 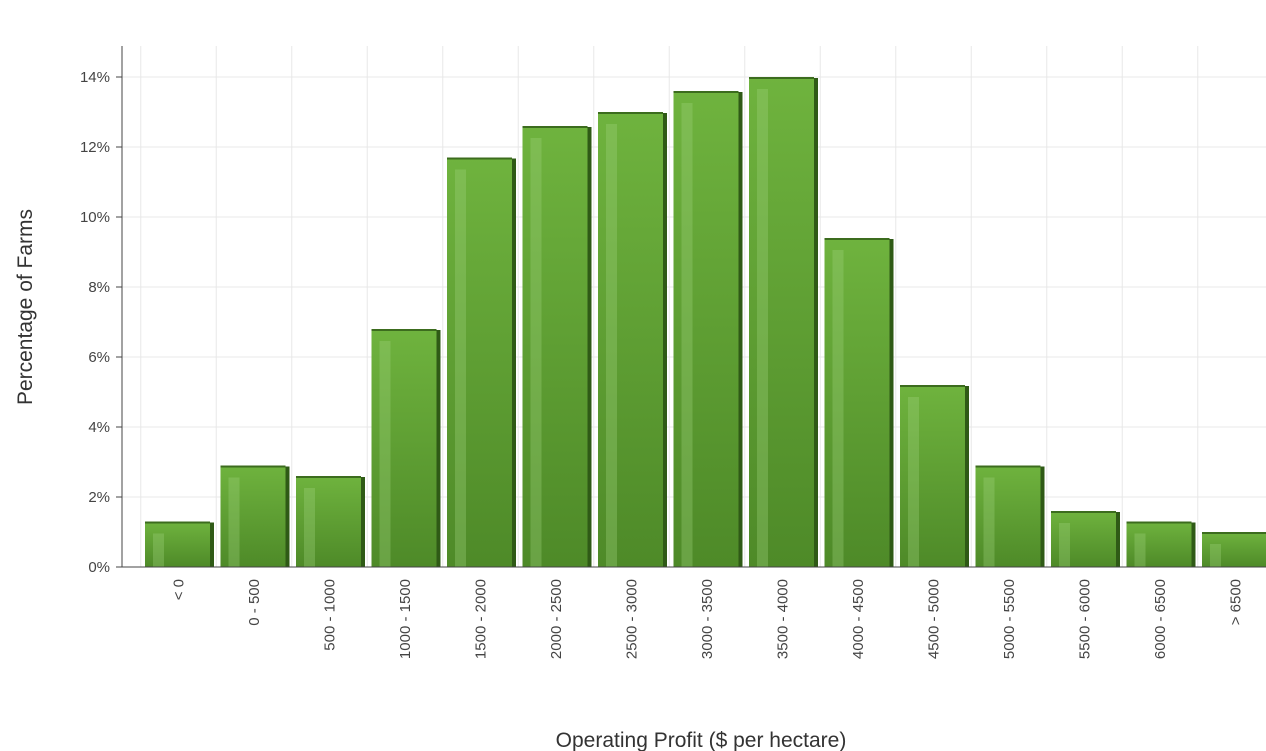 I want to click on x-axis-title: Operating Profit ($ per hectare), so click(x=701, y=740).